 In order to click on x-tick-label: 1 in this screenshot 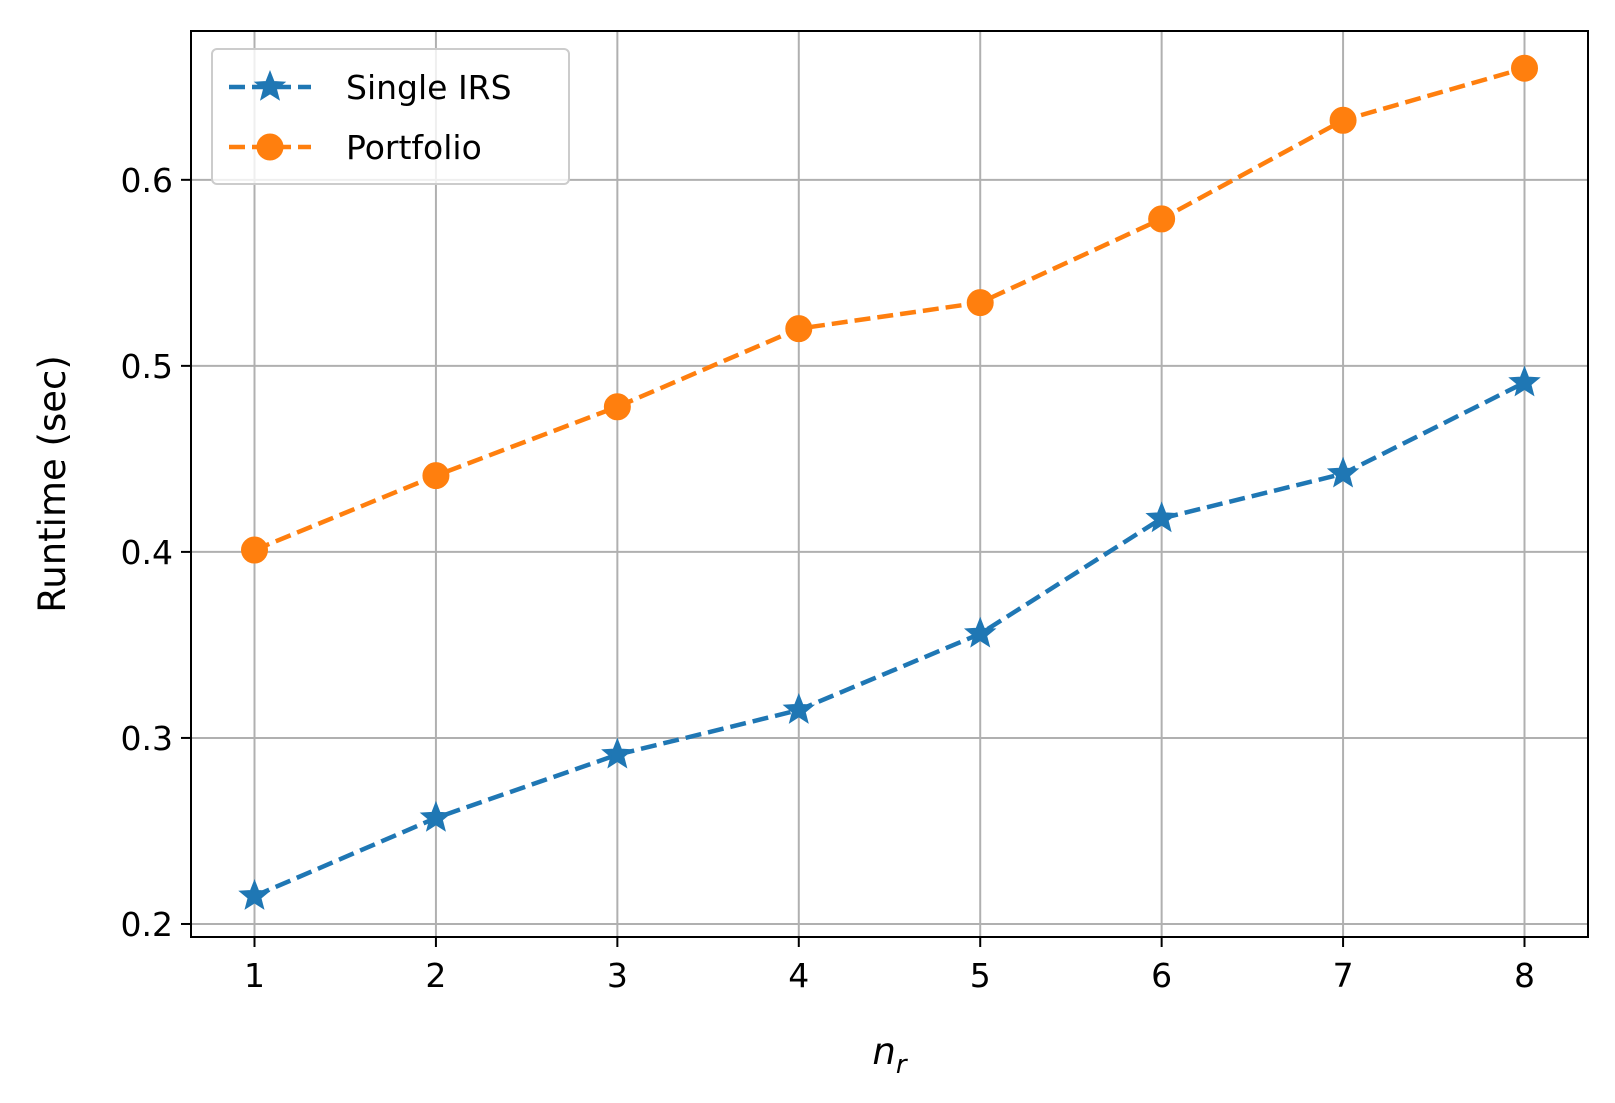, I will do `click(254, 975)`.